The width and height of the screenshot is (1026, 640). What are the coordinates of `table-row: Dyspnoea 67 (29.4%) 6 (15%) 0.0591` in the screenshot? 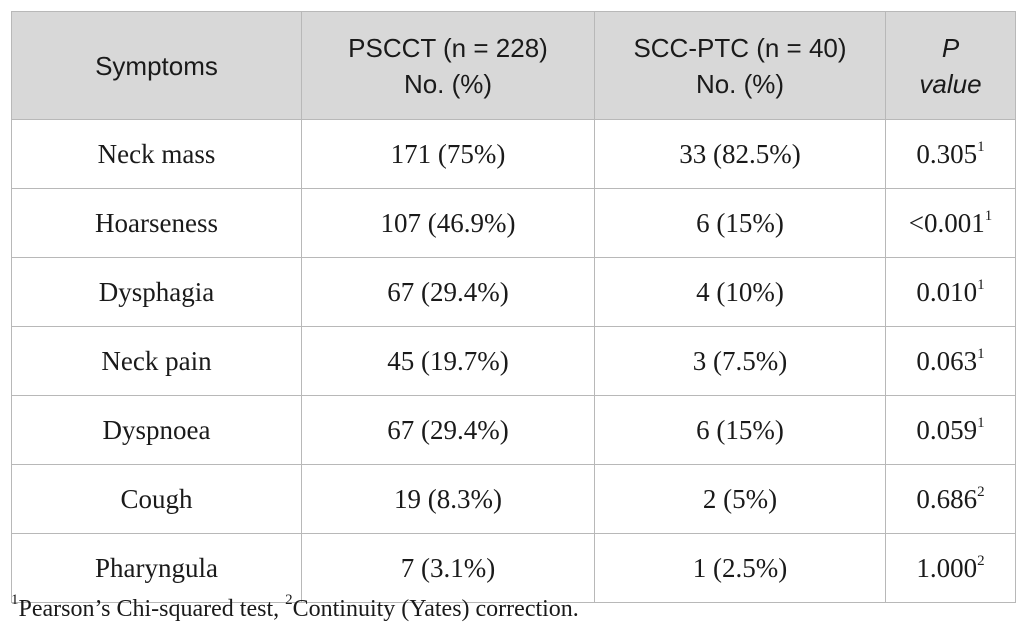 It's located at (513, 430).